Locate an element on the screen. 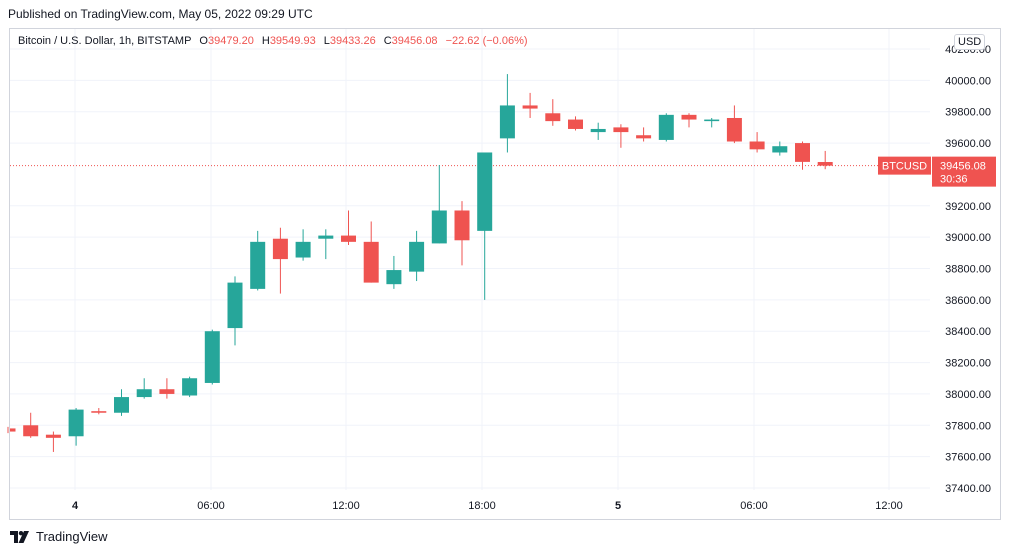  time-axis: 4 06:00 12:00 18:00 5 06:00 12:00 is located at coordinates (487, 506).